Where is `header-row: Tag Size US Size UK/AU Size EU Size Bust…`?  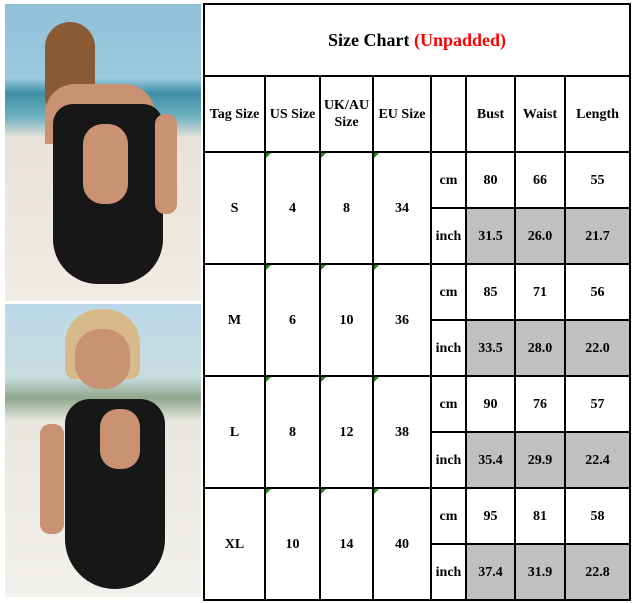 header-row: Tag Size US Size UK/AU Size EU Size Bust… is located at coordinates (417, 114).